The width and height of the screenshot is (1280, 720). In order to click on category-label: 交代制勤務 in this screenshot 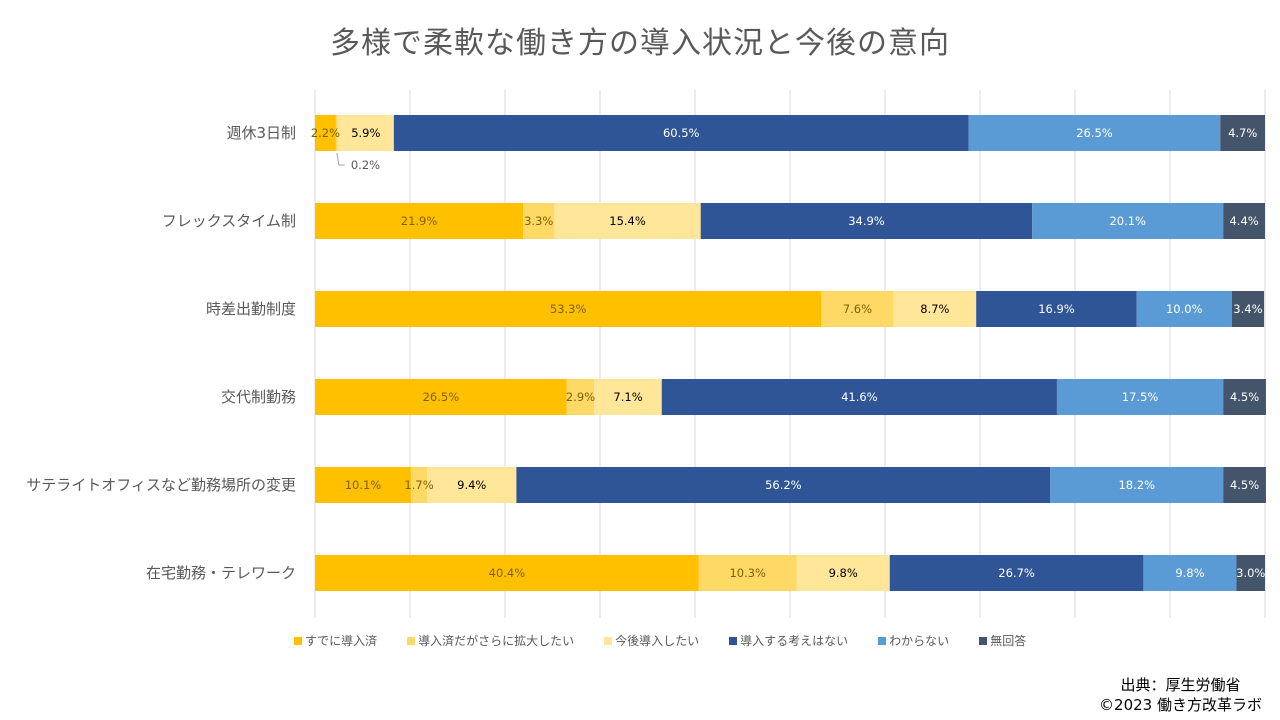, I will do `click(258, 397)`.